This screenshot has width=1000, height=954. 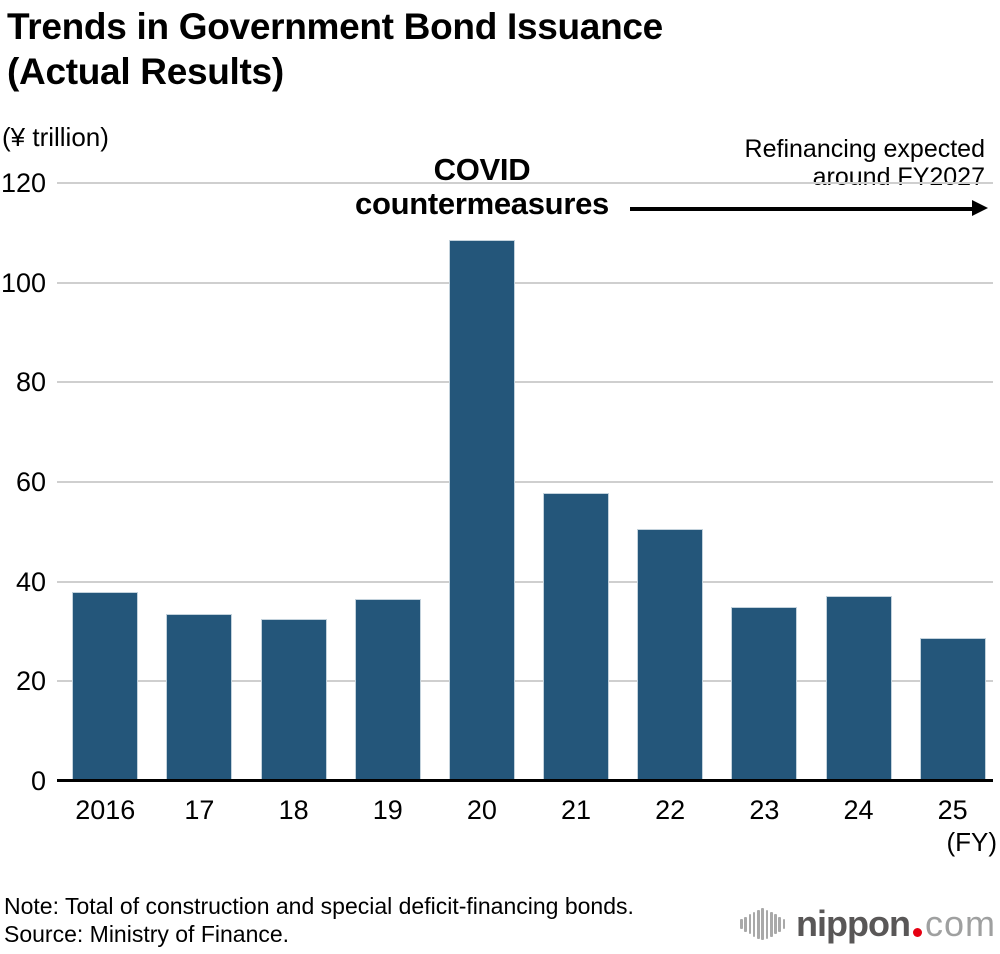 What do you see at coordinates (199, 697) in the screenshot?
I see `bar-fy17` at bounding box center [199, 697].